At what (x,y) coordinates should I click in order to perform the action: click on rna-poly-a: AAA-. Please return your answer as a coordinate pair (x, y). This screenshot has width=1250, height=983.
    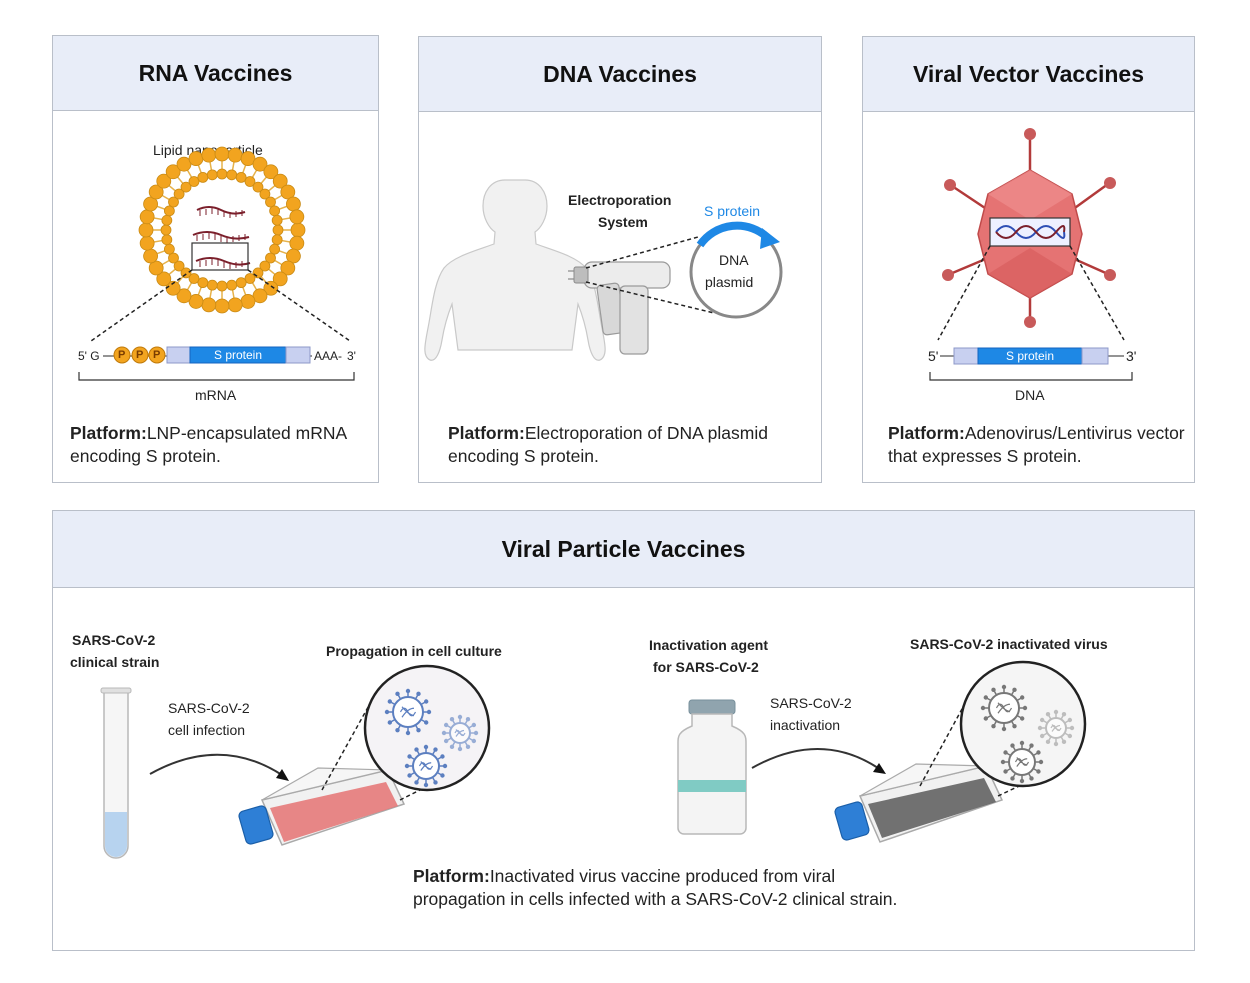
    Looking at the image, I should click on (328, 356).